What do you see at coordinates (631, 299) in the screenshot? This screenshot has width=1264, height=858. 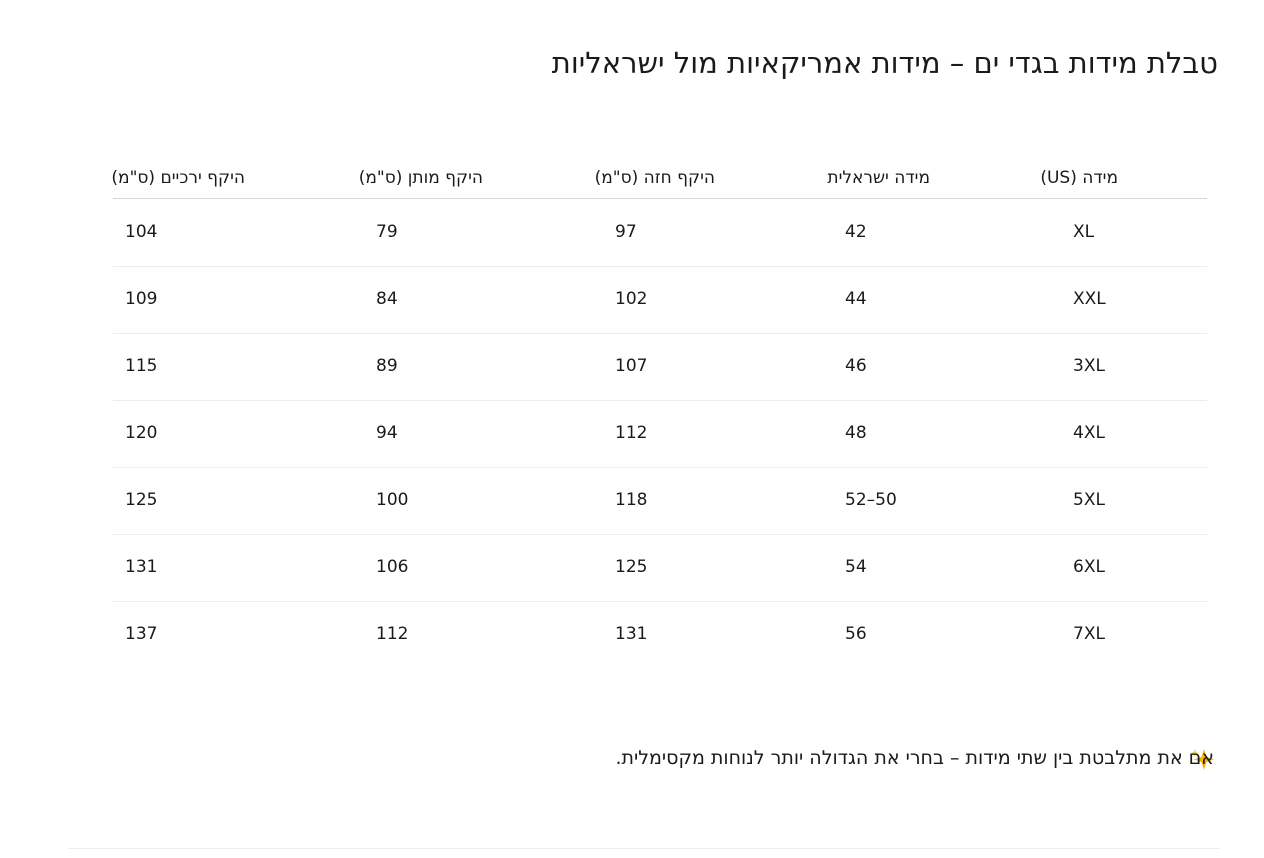 I see `table-cell: 102` at bounding box center [631, 299].